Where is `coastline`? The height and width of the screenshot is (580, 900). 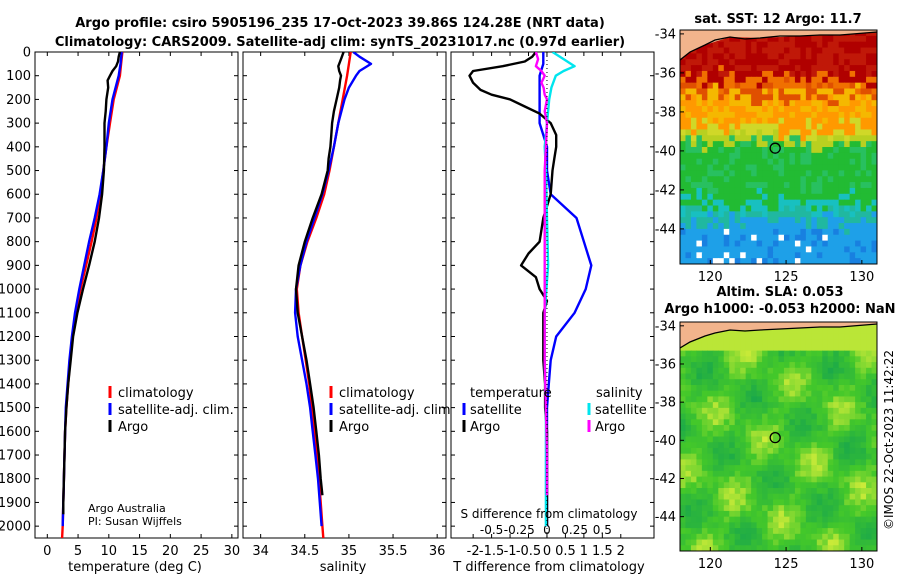 coastline is located at coordinates (778, 336).